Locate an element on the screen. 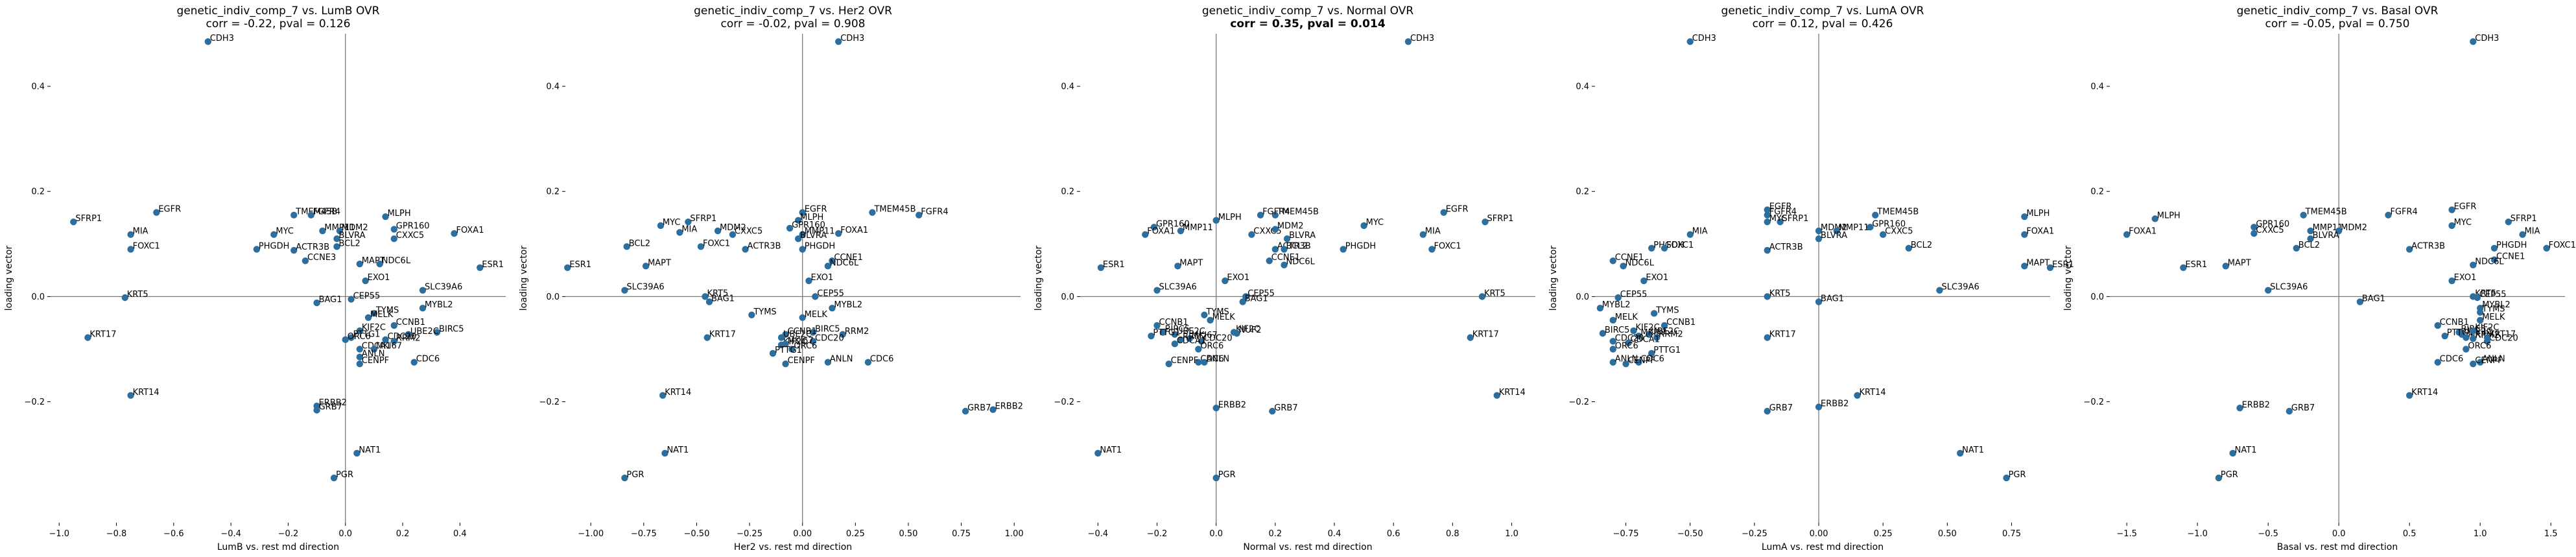 The width and height of the screenshot is (2576, 557). chart-0-point-cep55 is located at coordinates (352, 299).